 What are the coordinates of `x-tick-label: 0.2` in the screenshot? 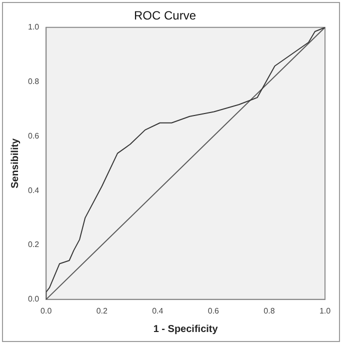 It's located at (102, 311).